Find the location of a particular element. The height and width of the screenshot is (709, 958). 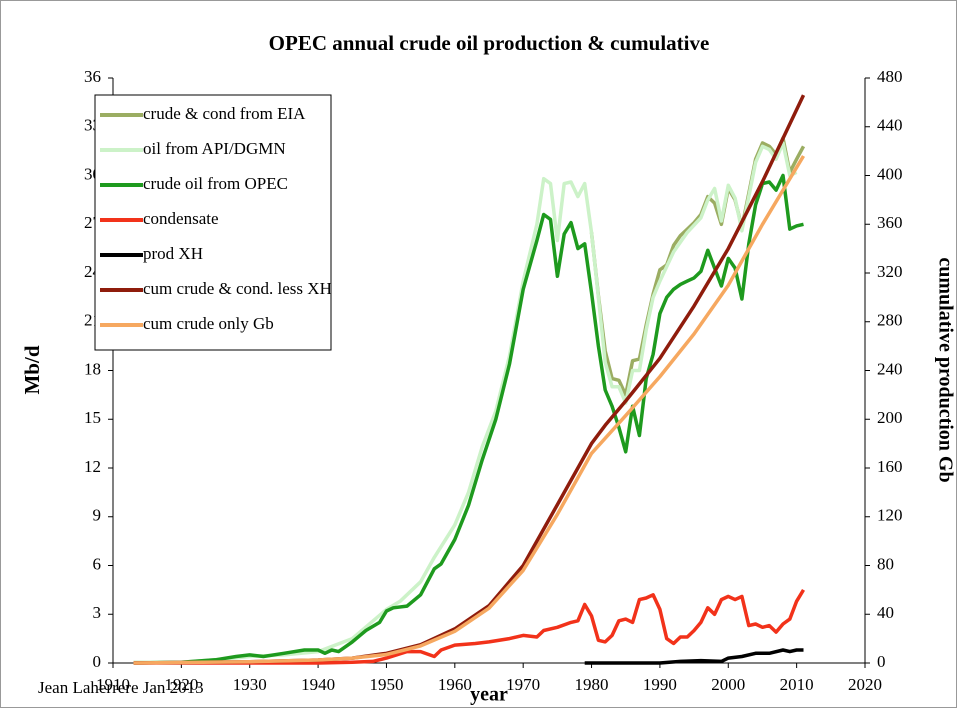

y-tick-label: 0 is located at coordinates (97, 661).